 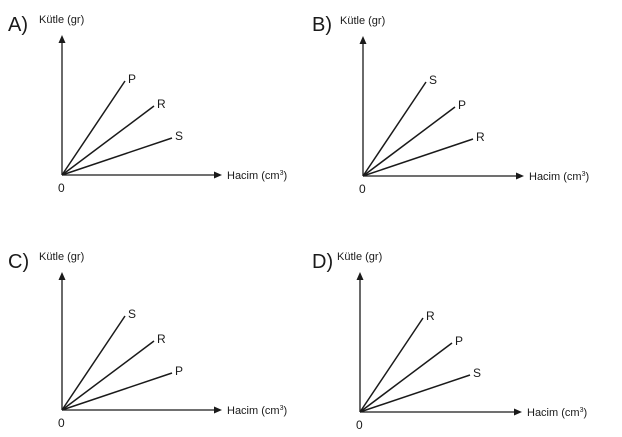 What do you see at coordinates (18, 262) in the screenshot?
I see `option-letter: C)` at bounding box center [18, 262].